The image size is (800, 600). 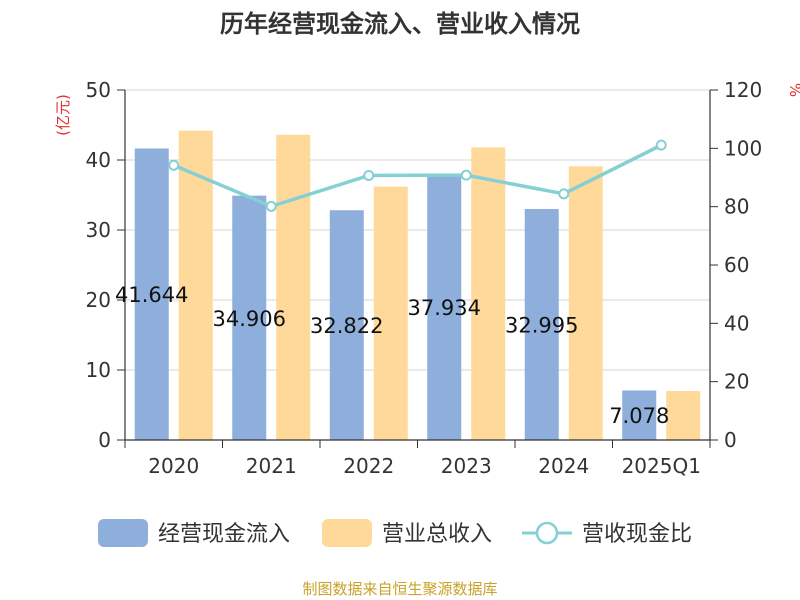 What do you see at coordinates (400, 24) in the screenshot?
I see `chart-title: 历年经营现金流入、营业收入情况` at bounding box center [400, 24].